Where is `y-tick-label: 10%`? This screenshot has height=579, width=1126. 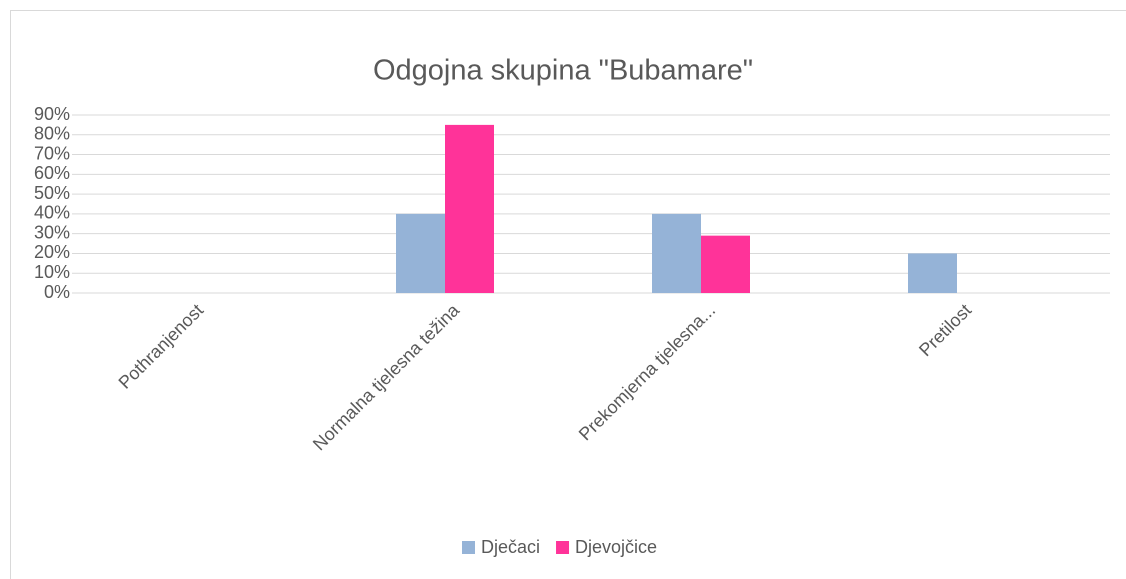 y-tick-label: 10% is located at coordinates (52, 272).